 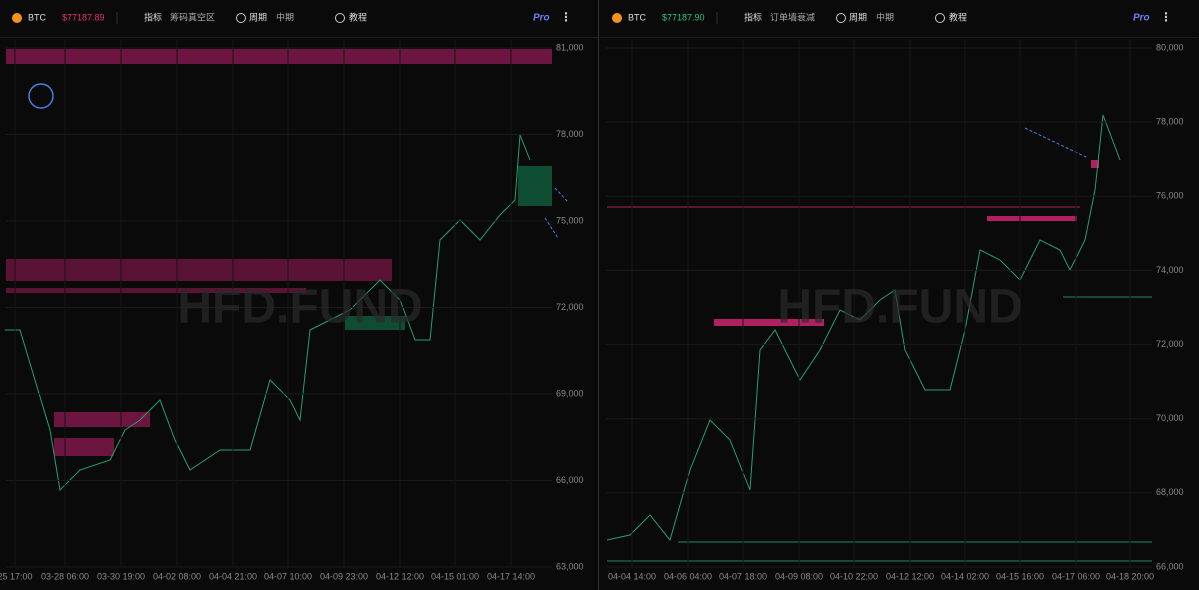 I want to click on y-tick-label: 69,000, so click(x=570, y=393).